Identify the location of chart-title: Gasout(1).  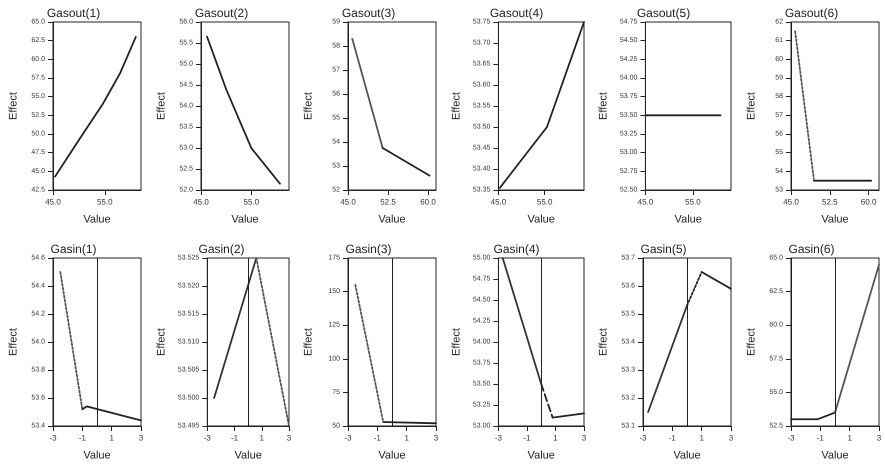
(73, 13).